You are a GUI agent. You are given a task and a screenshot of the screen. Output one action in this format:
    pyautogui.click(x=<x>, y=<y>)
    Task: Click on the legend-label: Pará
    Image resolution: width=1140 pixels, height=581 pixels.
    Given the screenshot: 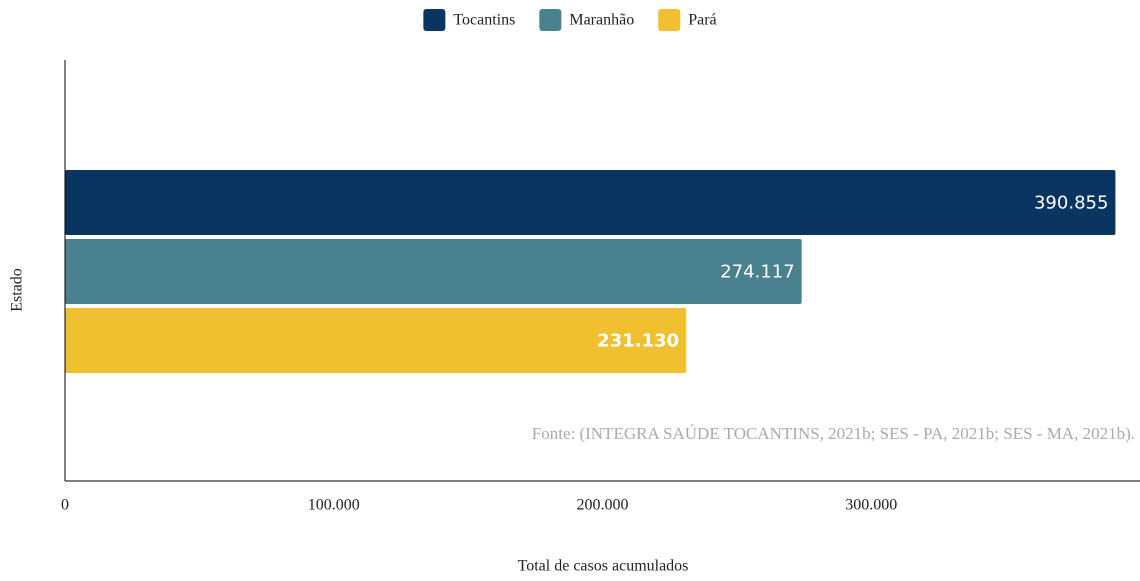 What is the action you would take?
    pyautogui.click(x=702, y=20)
    